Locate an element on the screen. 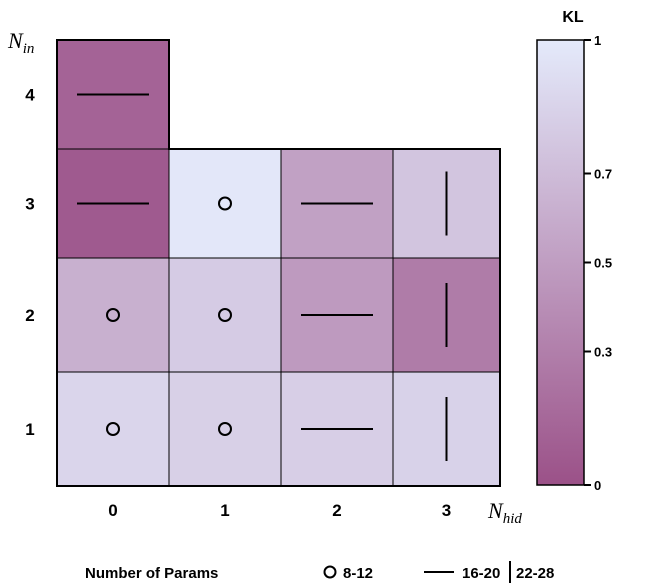  marker-x0-y2 is located at coordinates (113, 315).